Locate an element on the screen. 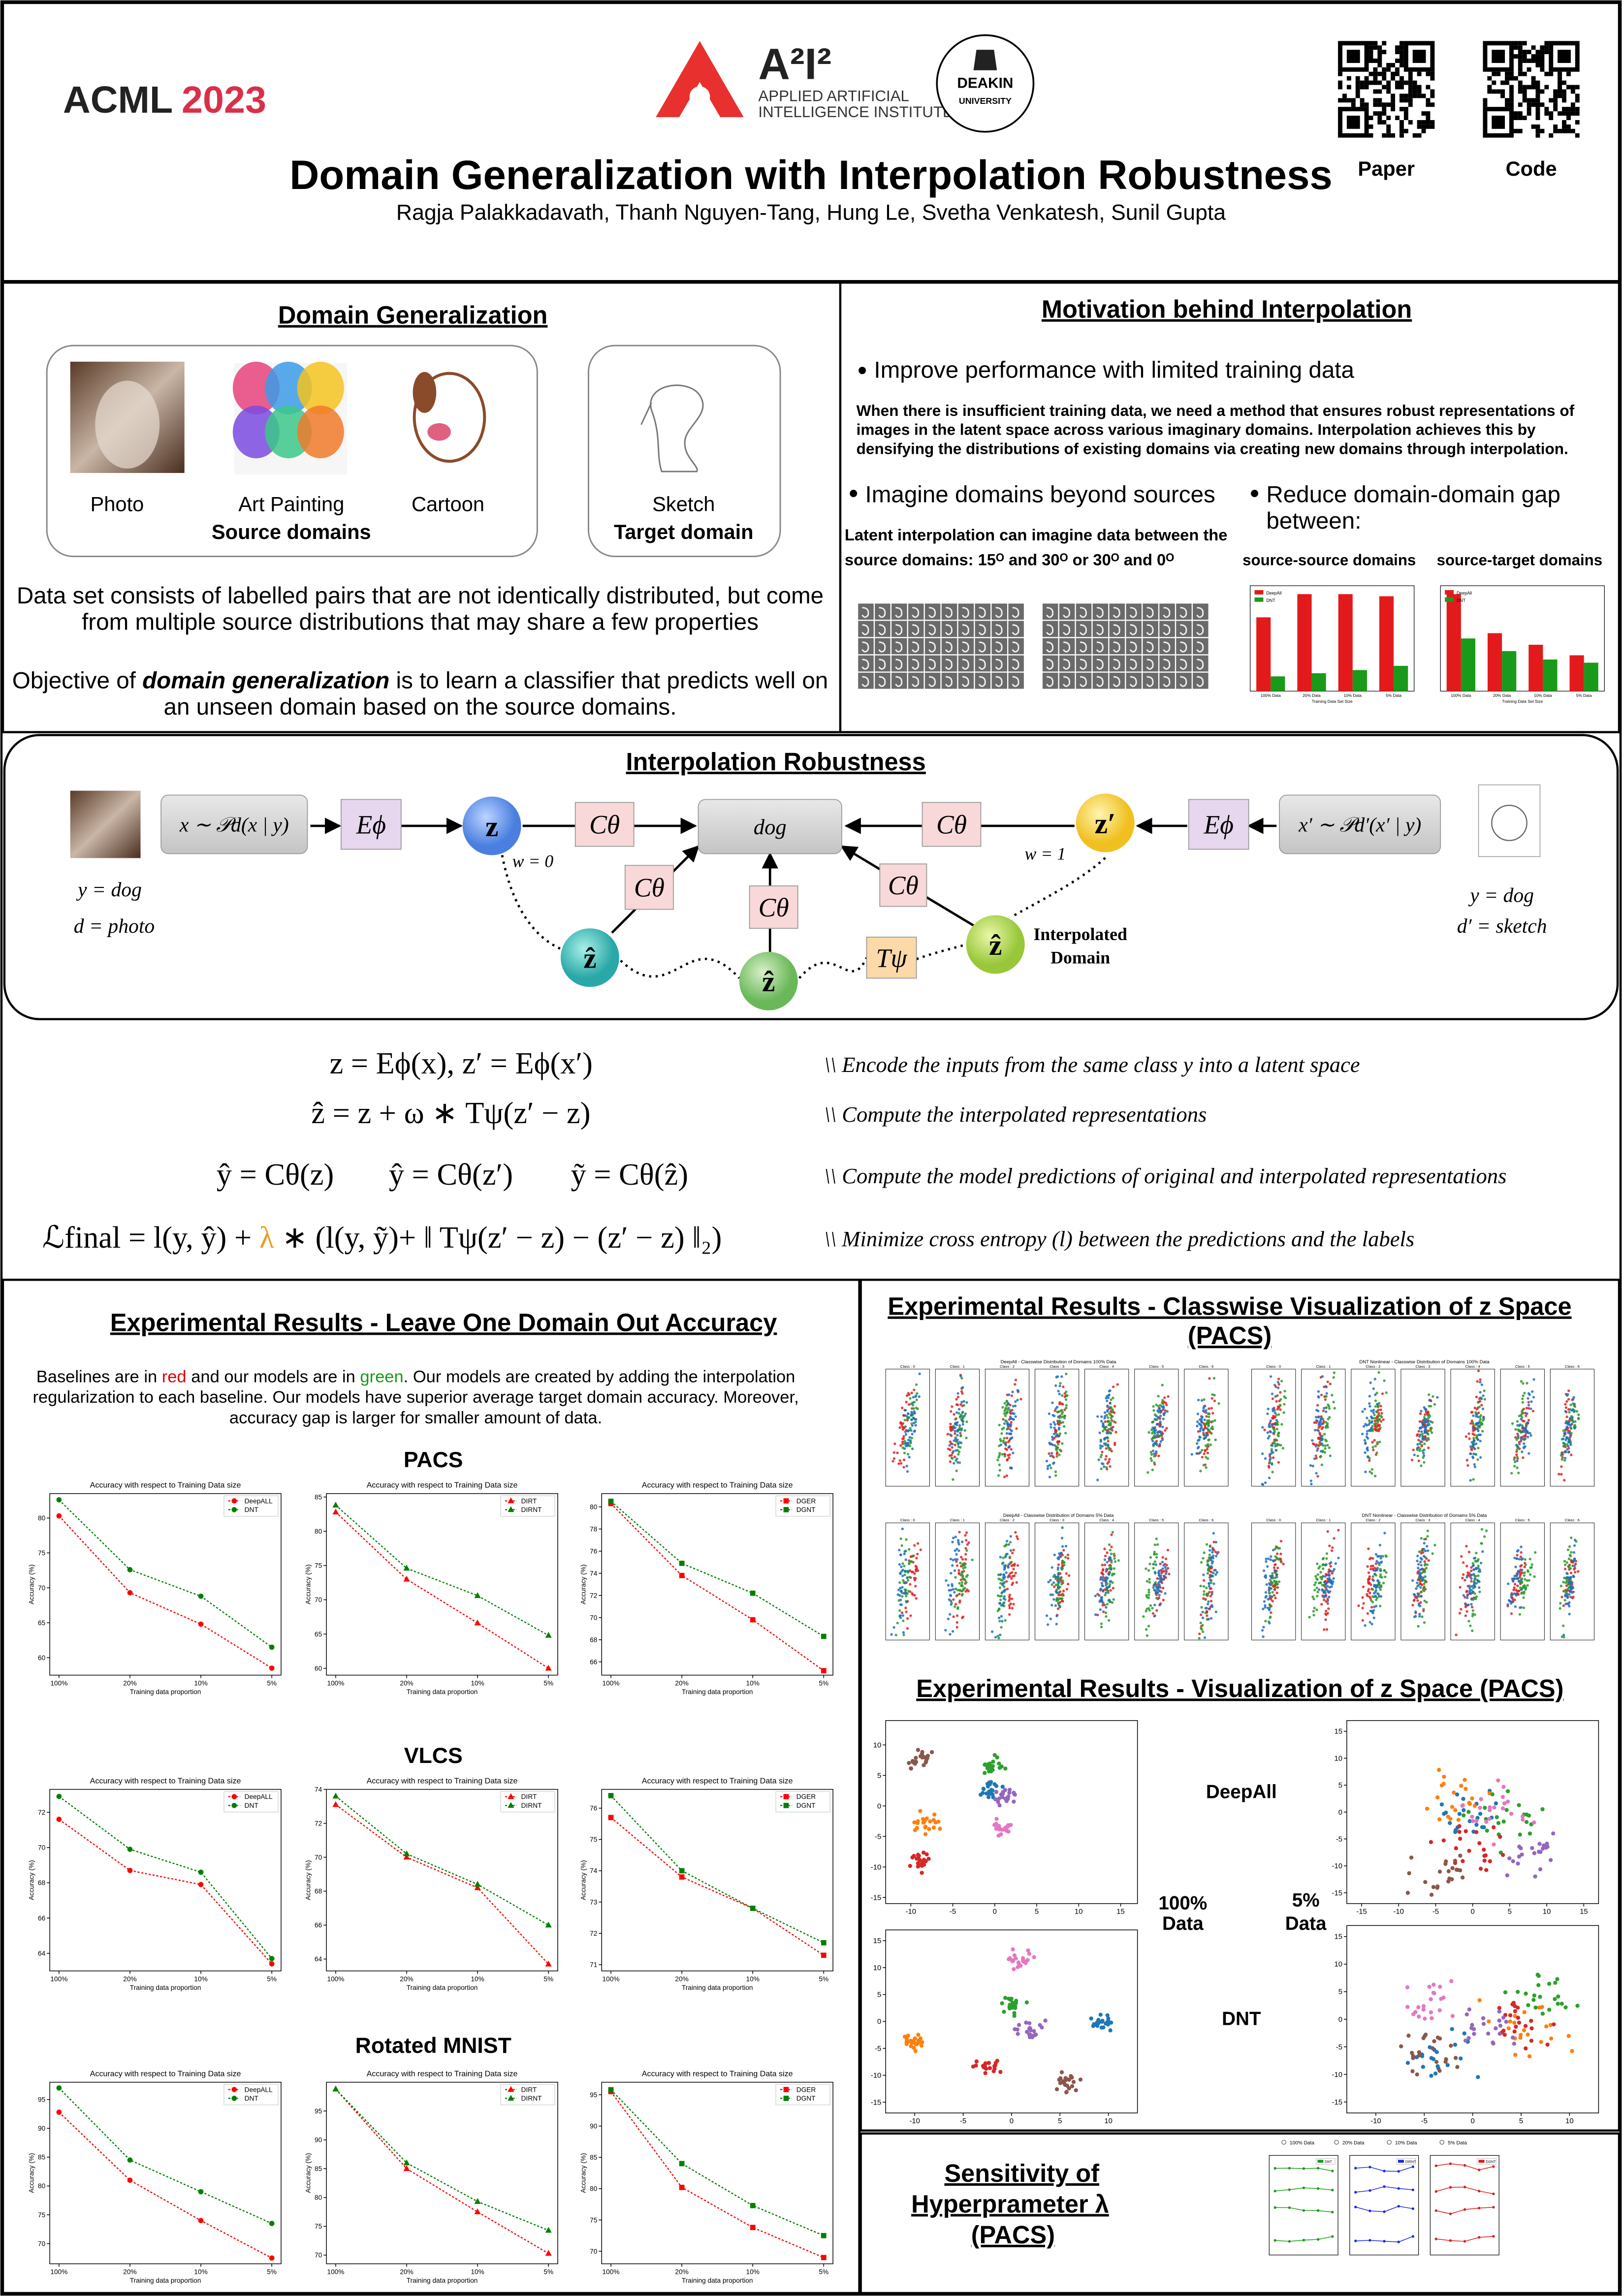  y-tick-label: 75 is located at coordinates (42, 1553).